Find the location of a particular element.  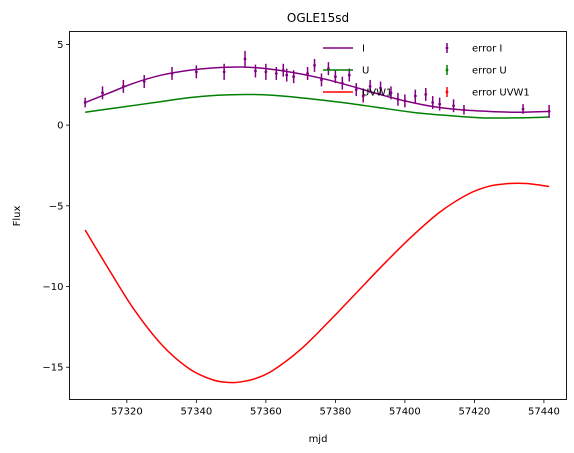

legend-label-i: I is located at coordinates (363, 49).